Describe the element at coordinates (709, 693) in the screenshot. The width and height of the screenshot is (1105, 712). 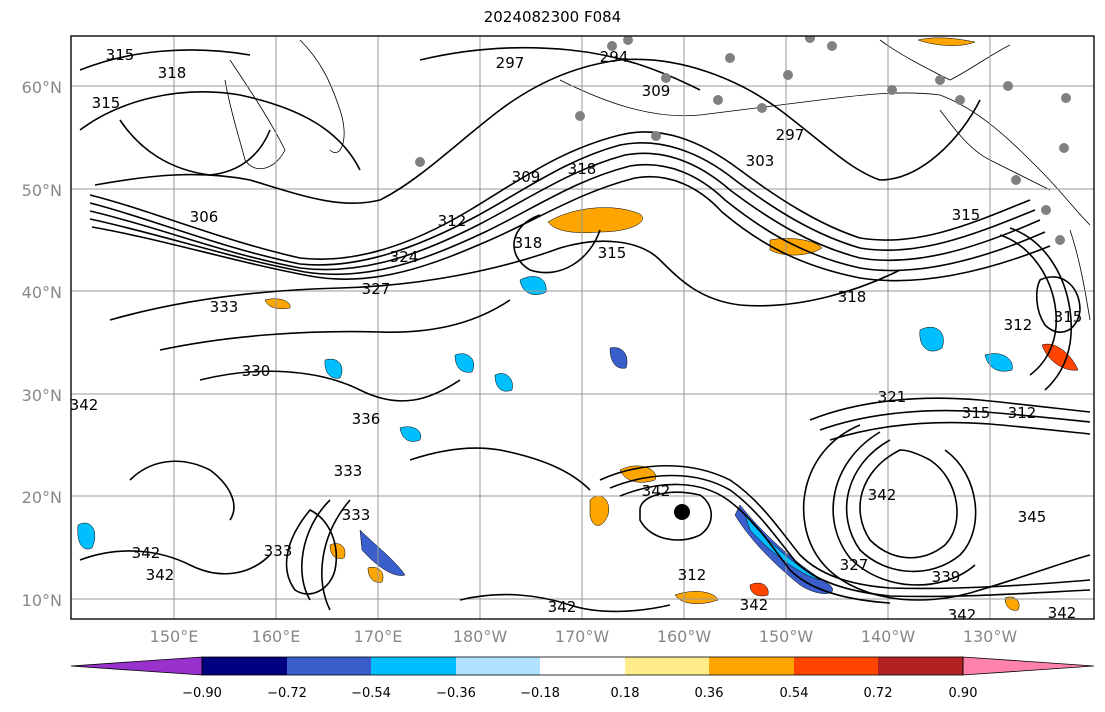
I see `colorbar-tick: 0.36` at that location.